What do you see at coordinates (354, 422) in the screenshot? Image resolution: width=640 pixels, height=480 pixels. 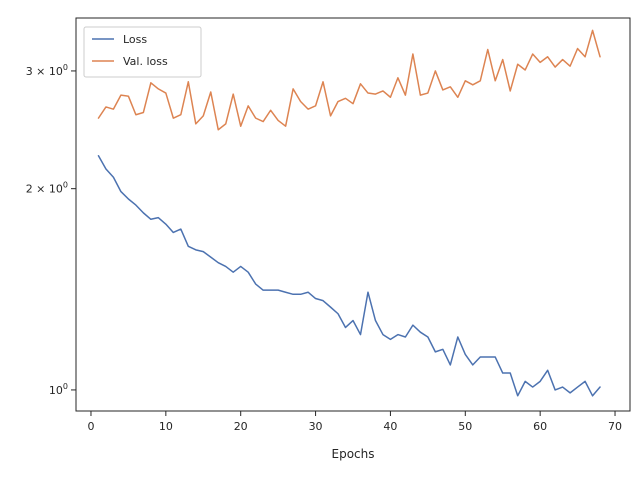 I see `x-axis-ticks: 0 10 20 30 40 50 60 70` at bounding box center [354, 422].